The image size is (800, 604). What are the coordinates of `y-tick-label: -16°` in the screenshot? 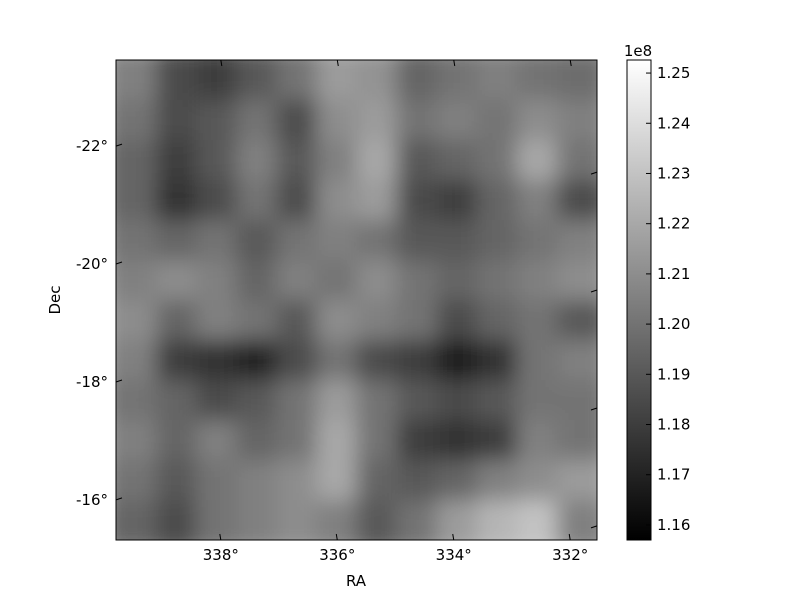 It's located at (92, 500).